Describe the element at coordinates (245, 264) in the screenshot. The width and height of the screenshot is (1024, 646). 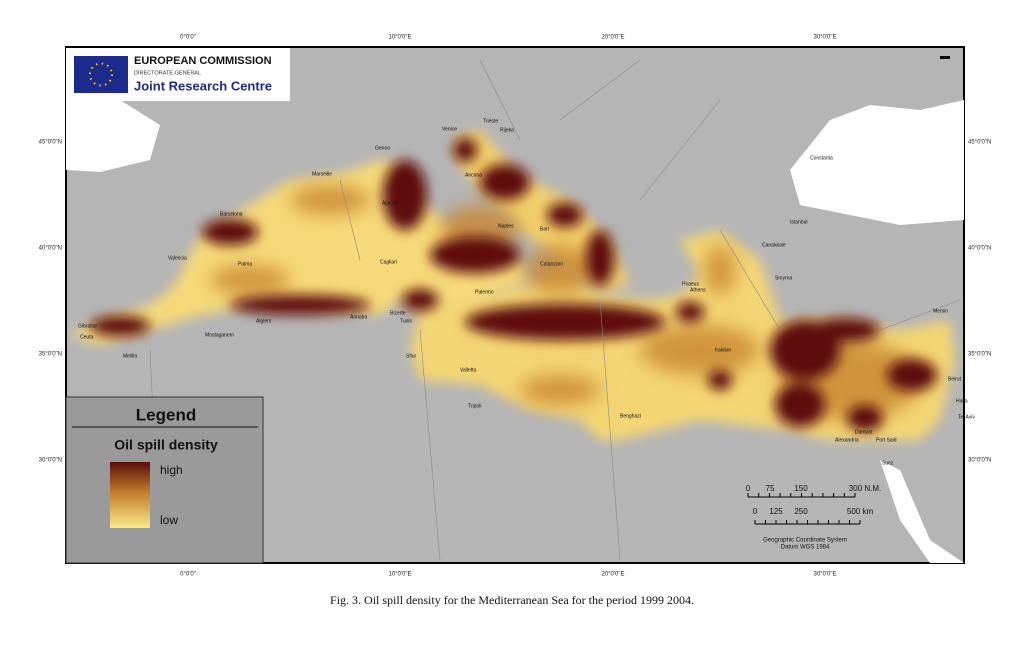
I see `place-label: Palma` at that location.